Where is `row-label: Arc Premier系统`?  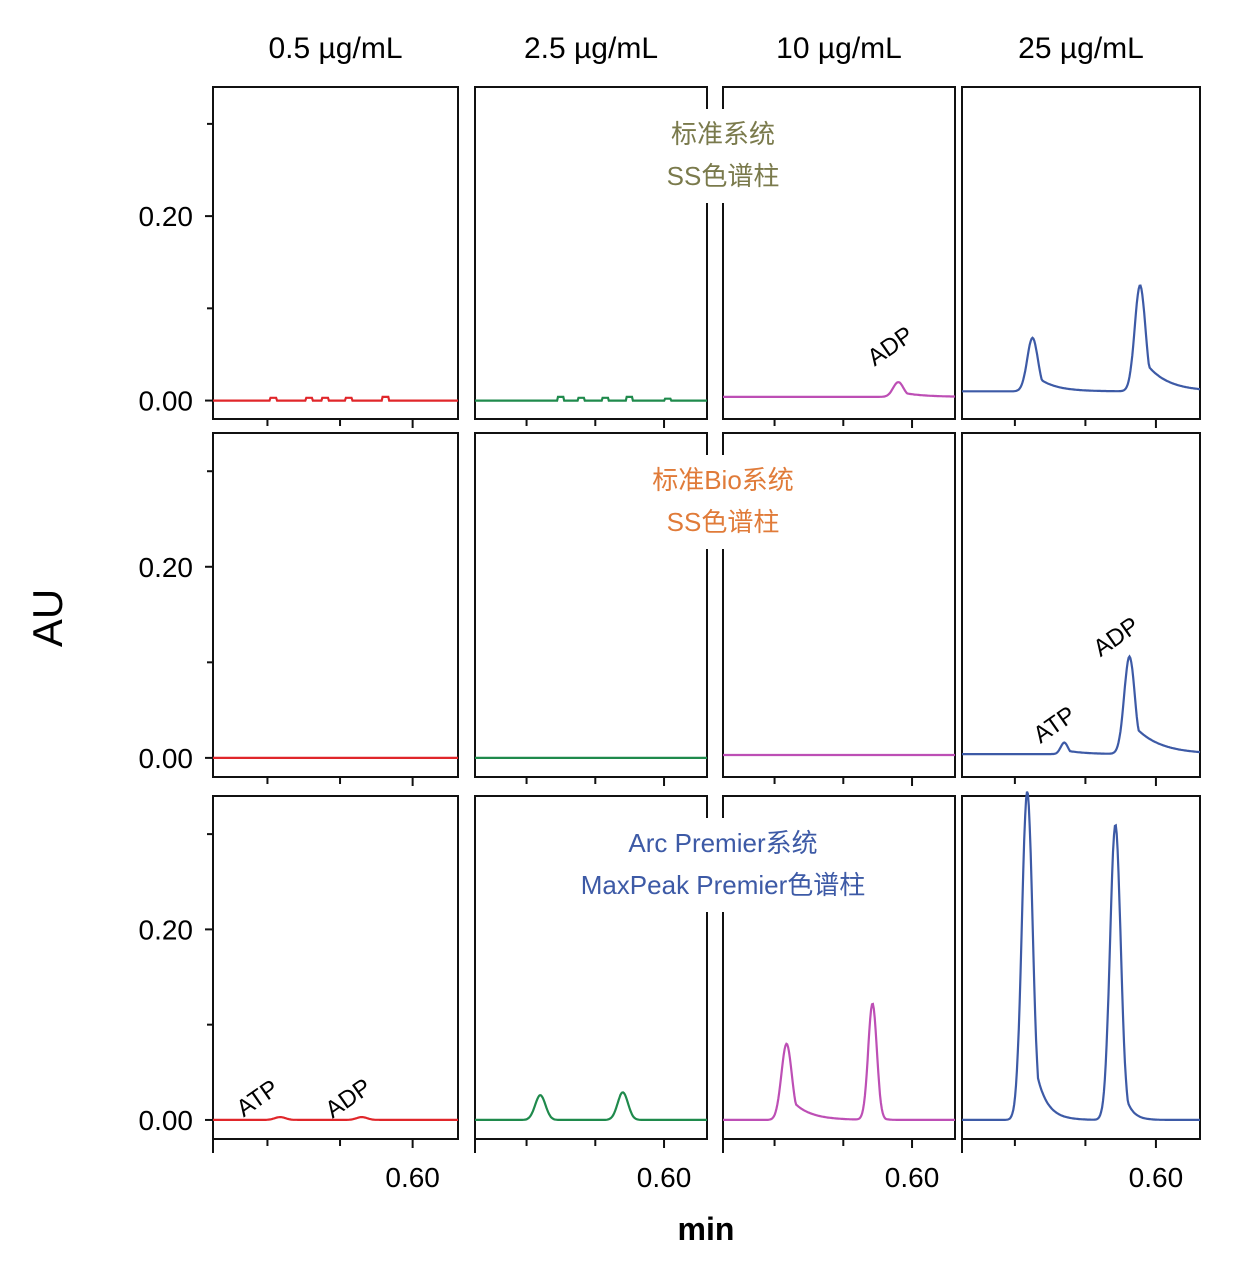
row-label: Arc Premier系统 is located at coordinates (722, 843).